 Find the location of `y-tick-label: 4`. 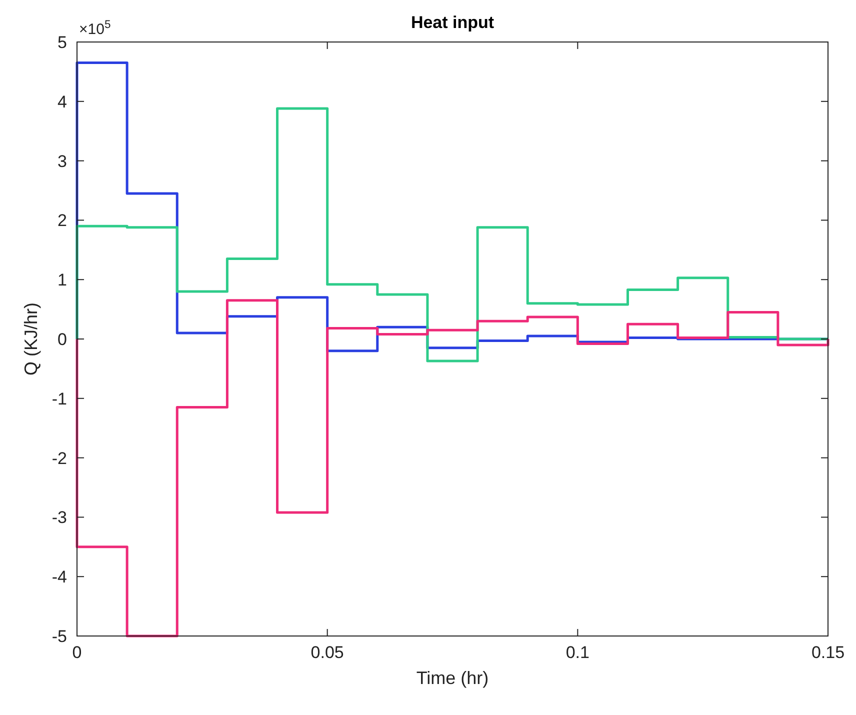

y-tick-label: 4 is located at coordinates (62, 102).